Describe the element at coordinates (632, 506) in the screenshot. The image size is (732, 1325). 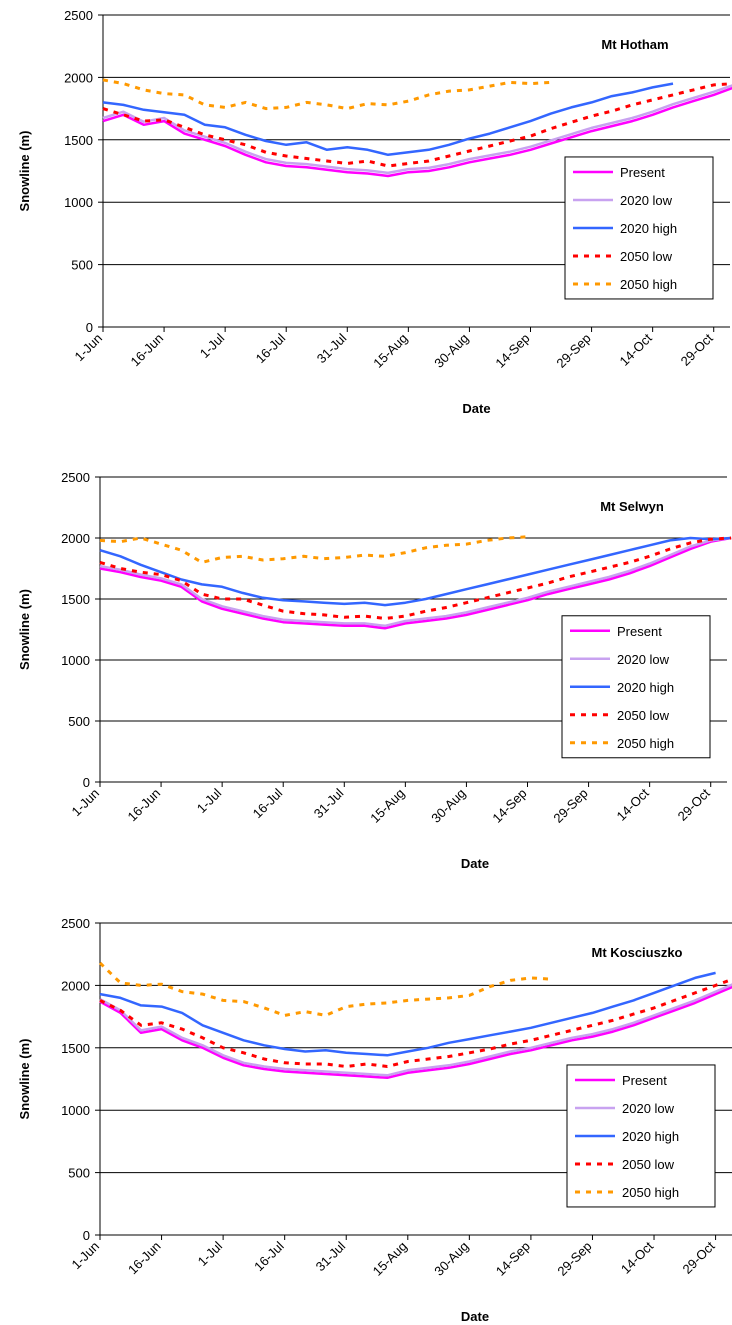
I see `chart-title: Mt Selwyn` at that location.